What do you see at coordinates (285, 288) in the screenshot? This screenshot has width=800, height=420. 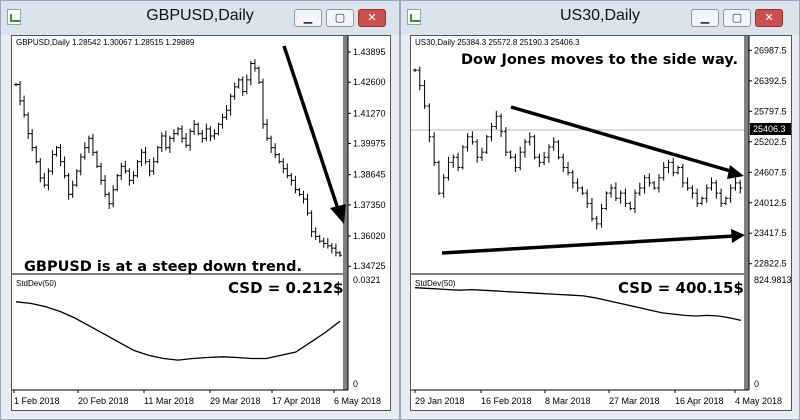 I see `csd-annotation: CSD = 0.212$` at bounding box center [285, 288].